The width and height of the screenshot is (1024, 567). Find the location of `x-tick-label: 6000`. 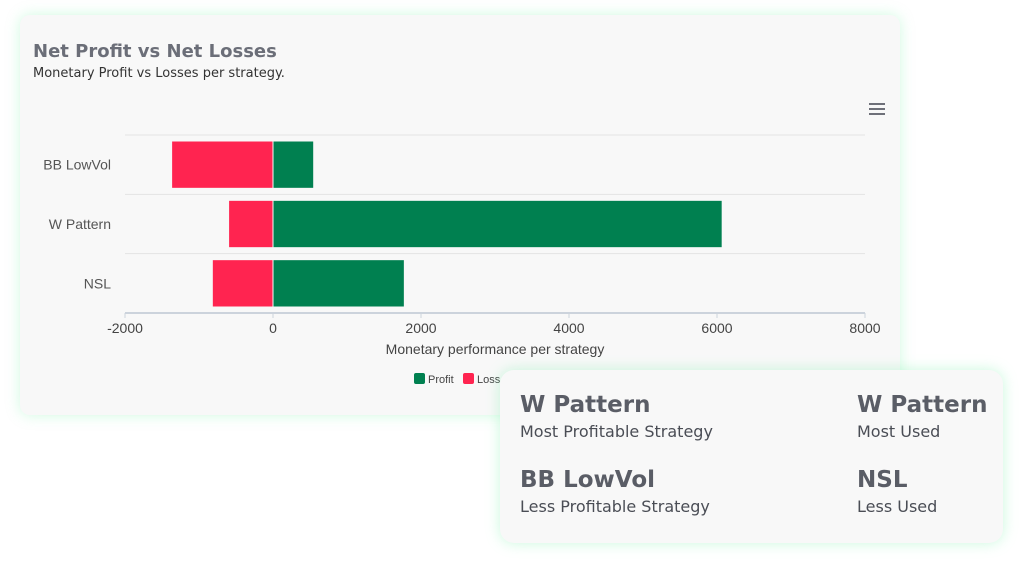

x-tick-label: 6000 is located at coordinates (716, 328).